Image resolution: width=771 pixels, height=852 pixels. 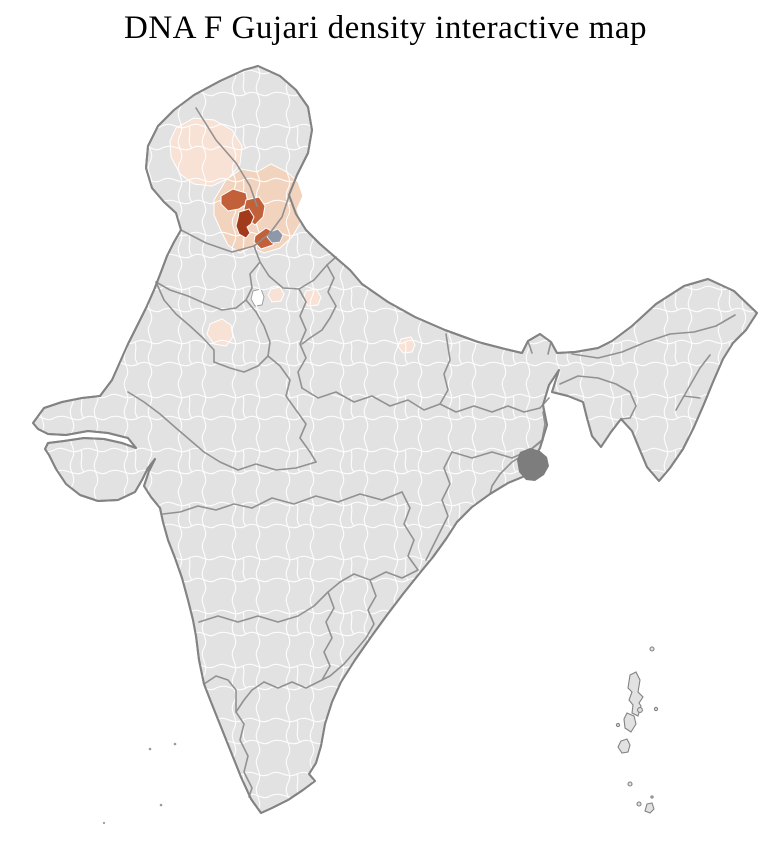 I want to click on islet-dots, so click(x=139, y=783).